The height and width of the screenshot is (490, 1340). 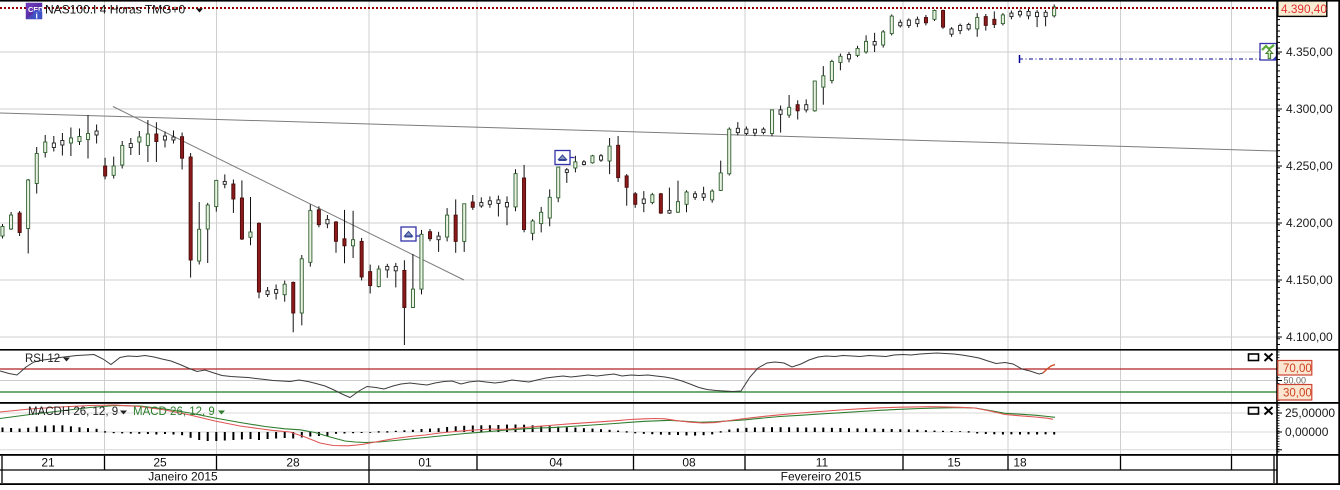 I want to click on svg-text: MACD 26, 12, 9, so click(x=174, y=412).